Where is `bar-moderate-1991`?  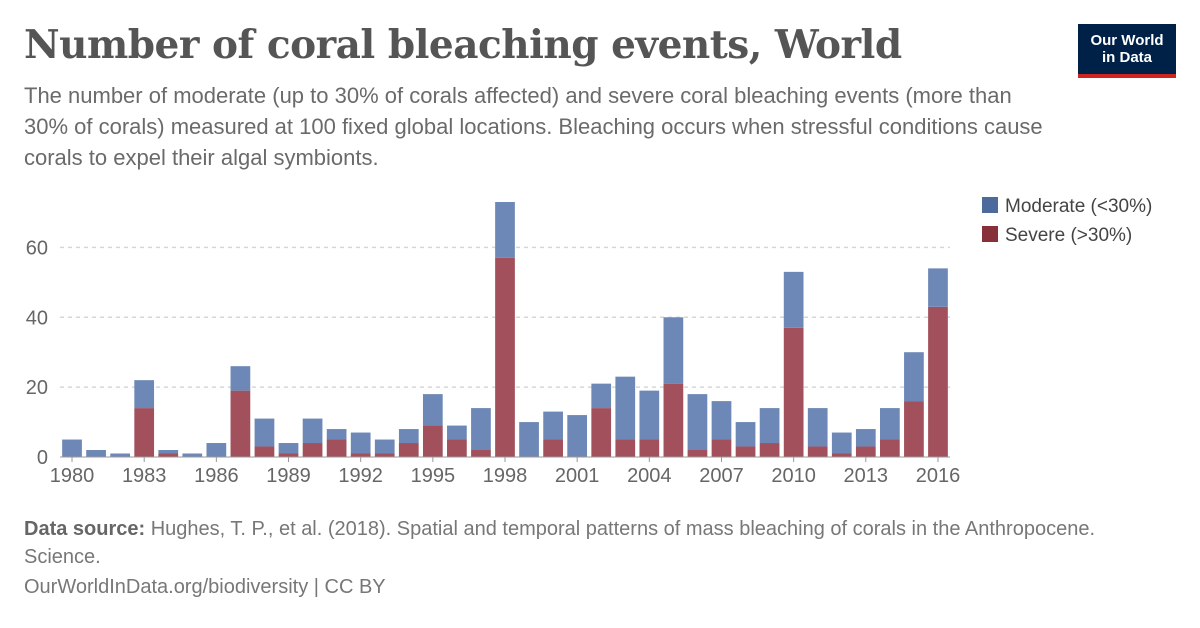 bar-moderate-1991 is located at coordinates (336, 434).